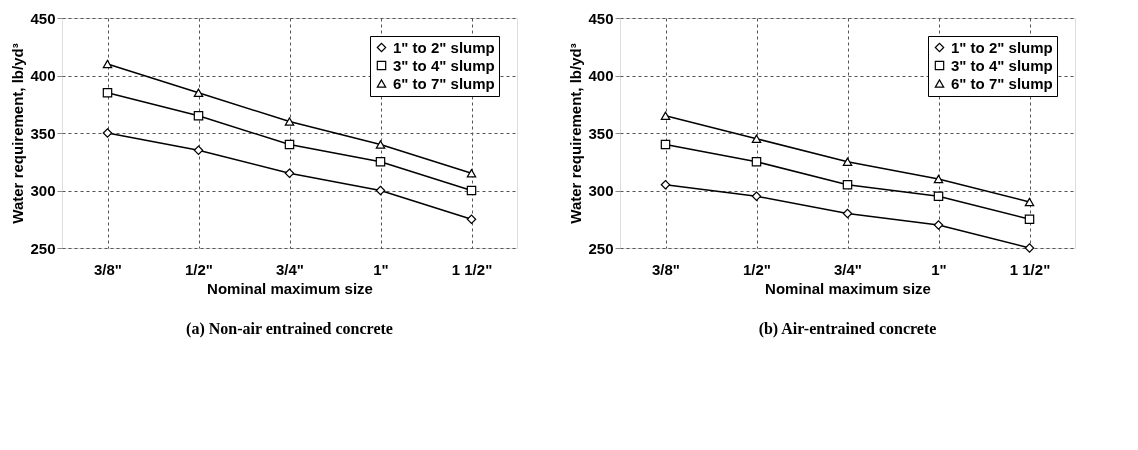 The image size is (1138, 450). Describe the element at coordinates (289, 329) in the screenshot. I see `text: (a) Non-air entrained concrete` at that location.